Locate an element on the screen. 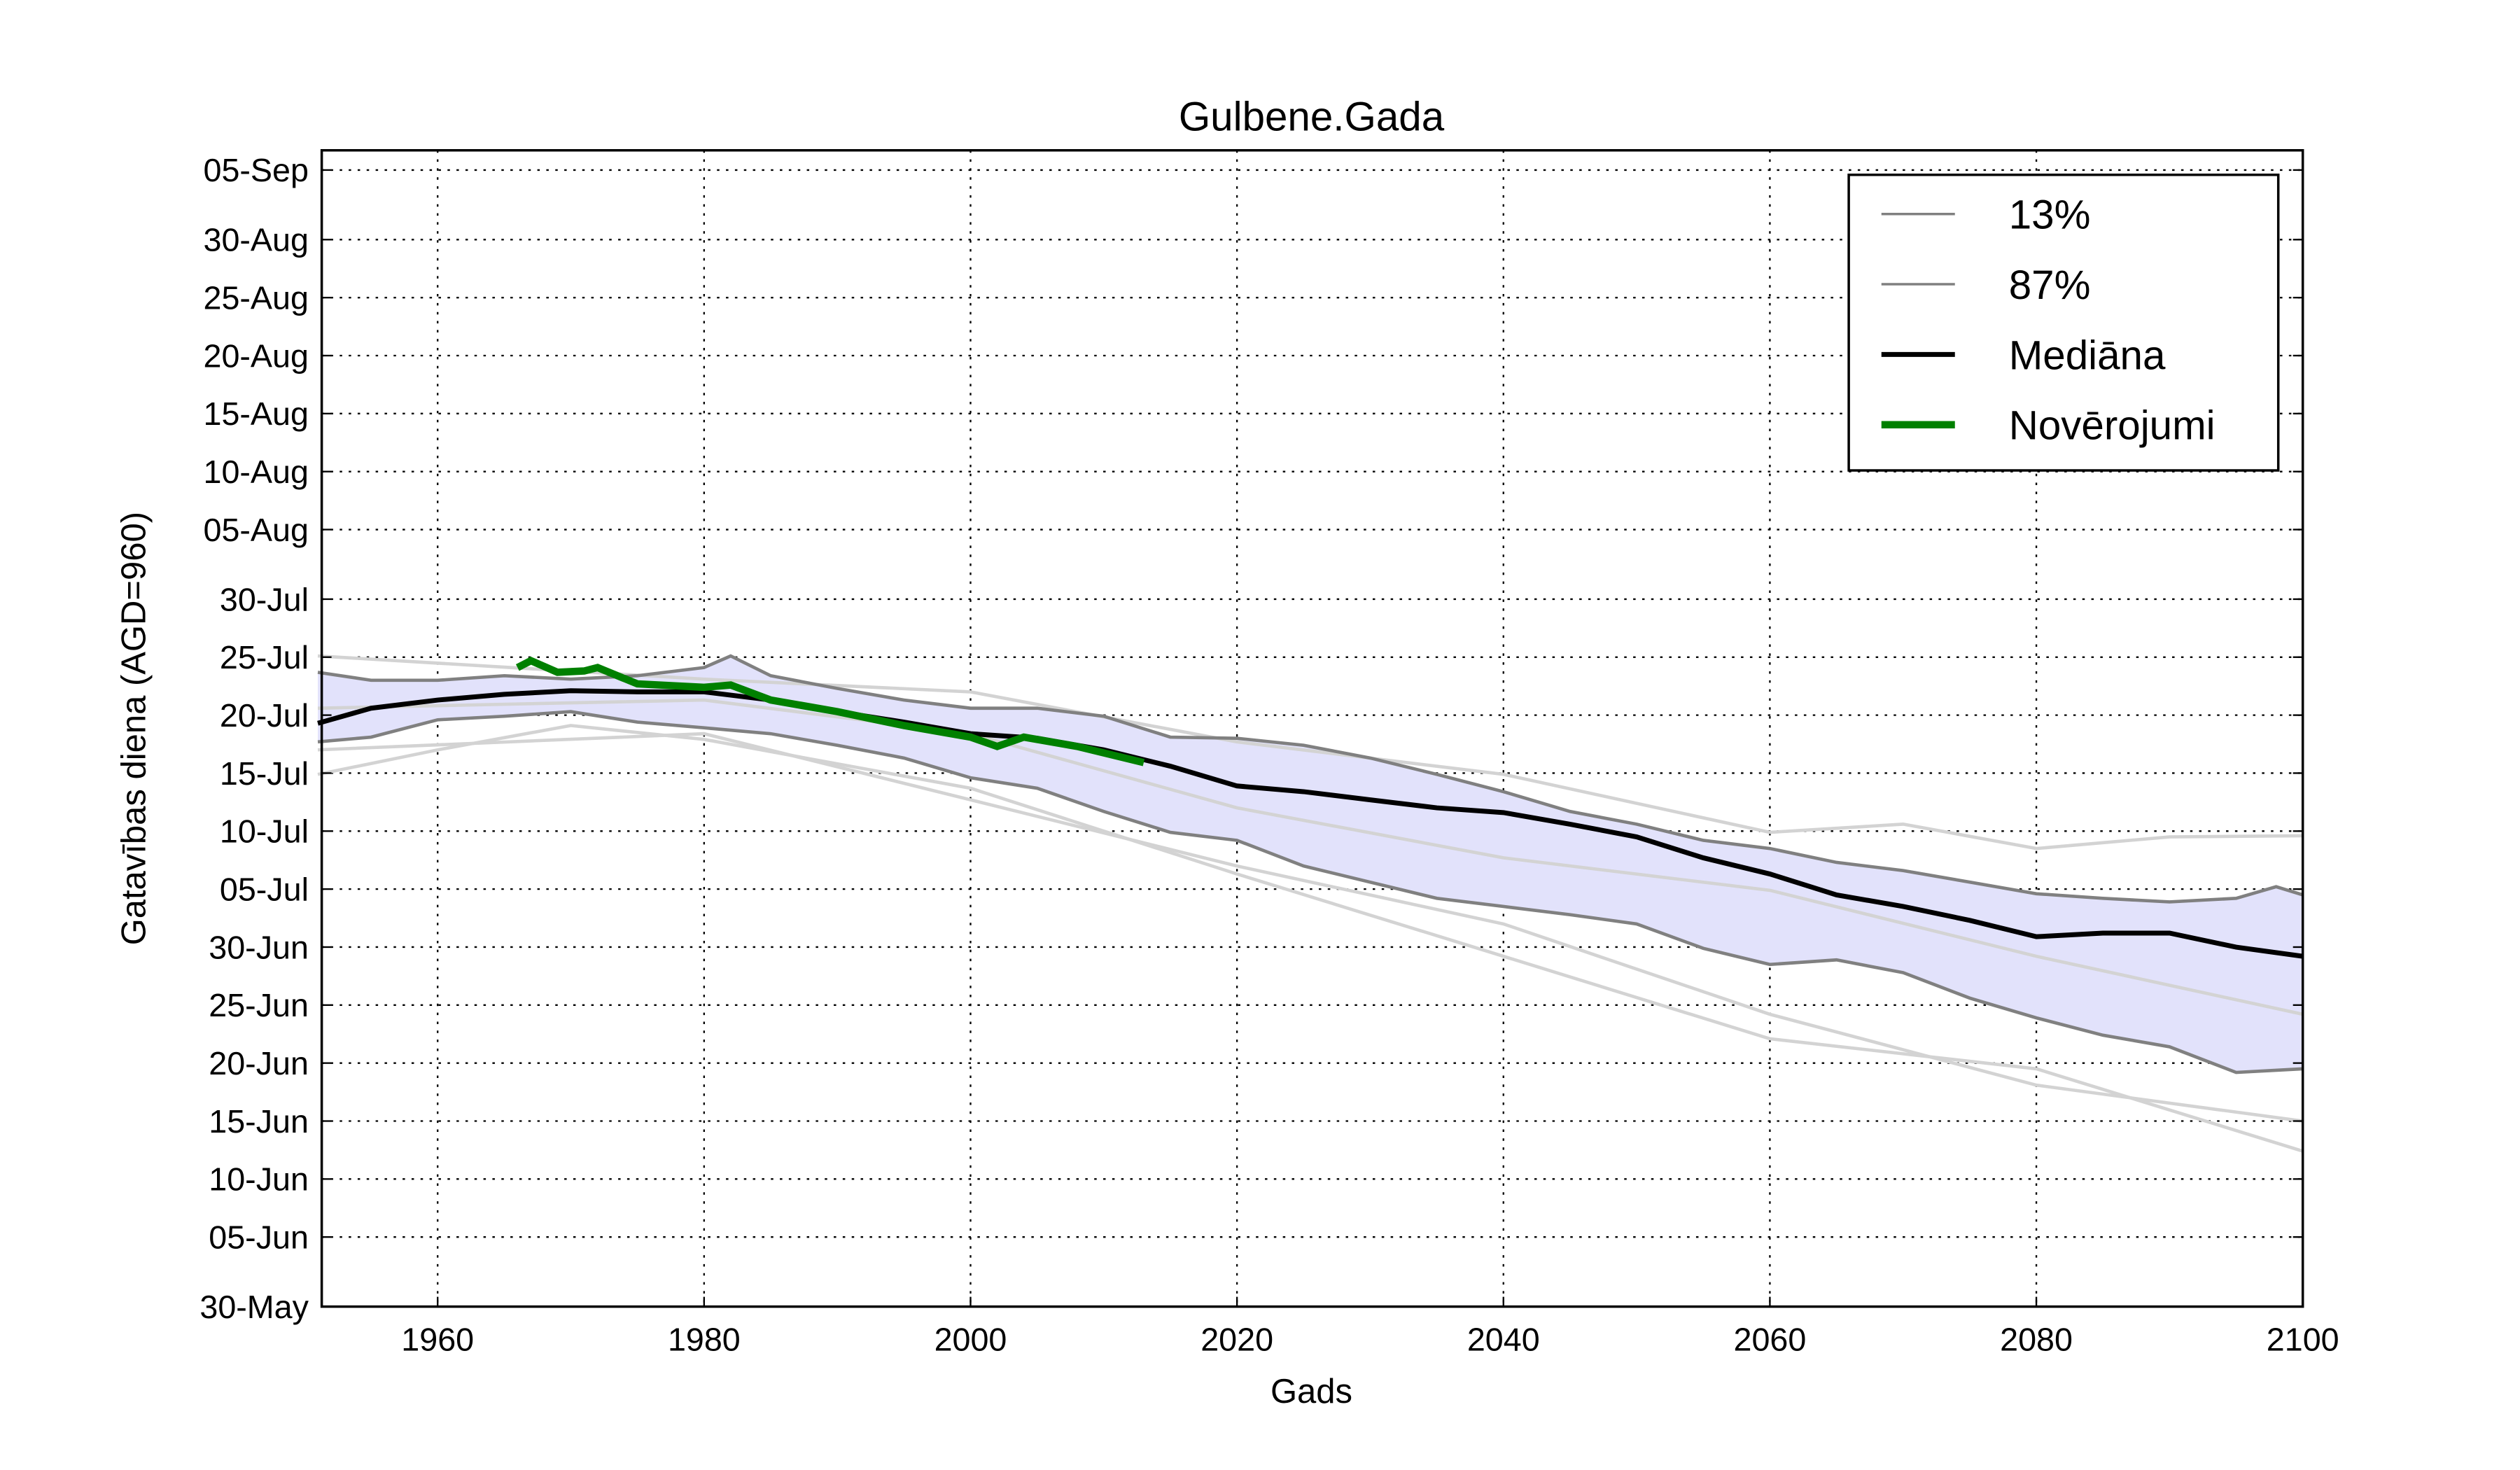  y-tick-label: 05-Aug is located at coordinates (256, 530).